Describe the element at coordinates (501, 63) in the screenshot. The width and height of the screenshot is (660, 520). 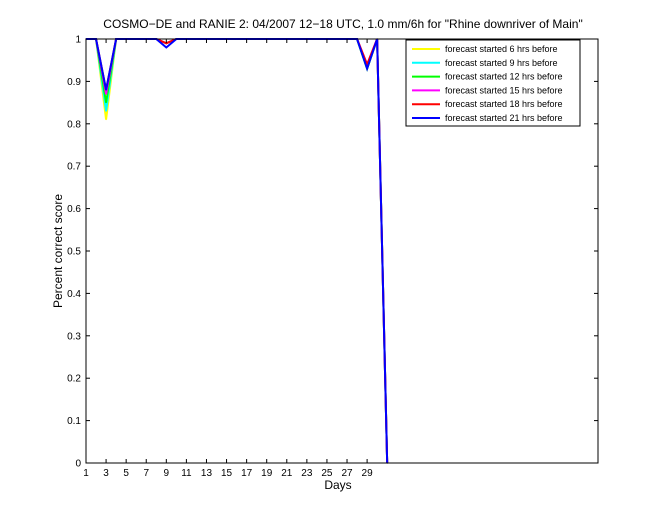
I see `legend-label: forecast started 9 hrs before` at that location.